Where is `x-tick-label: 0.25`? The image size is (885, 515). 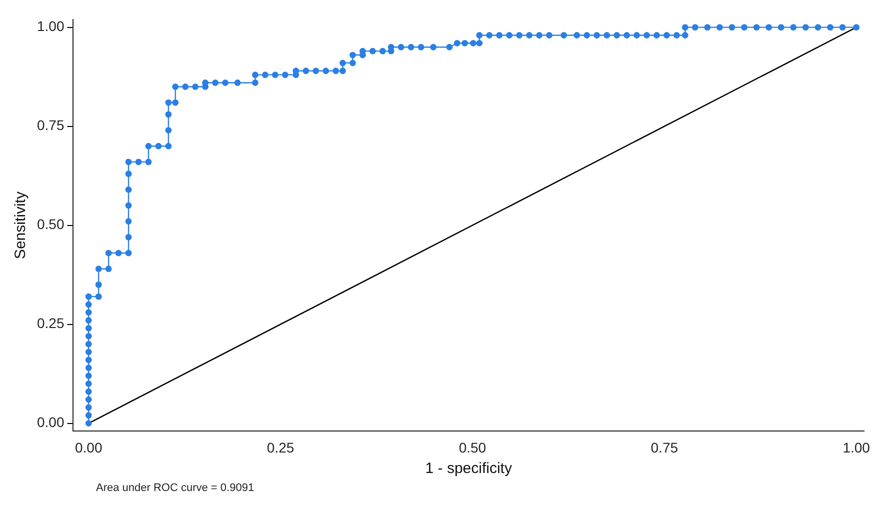
x-tick-label: 0.25 is located at coordinates (280, 447).